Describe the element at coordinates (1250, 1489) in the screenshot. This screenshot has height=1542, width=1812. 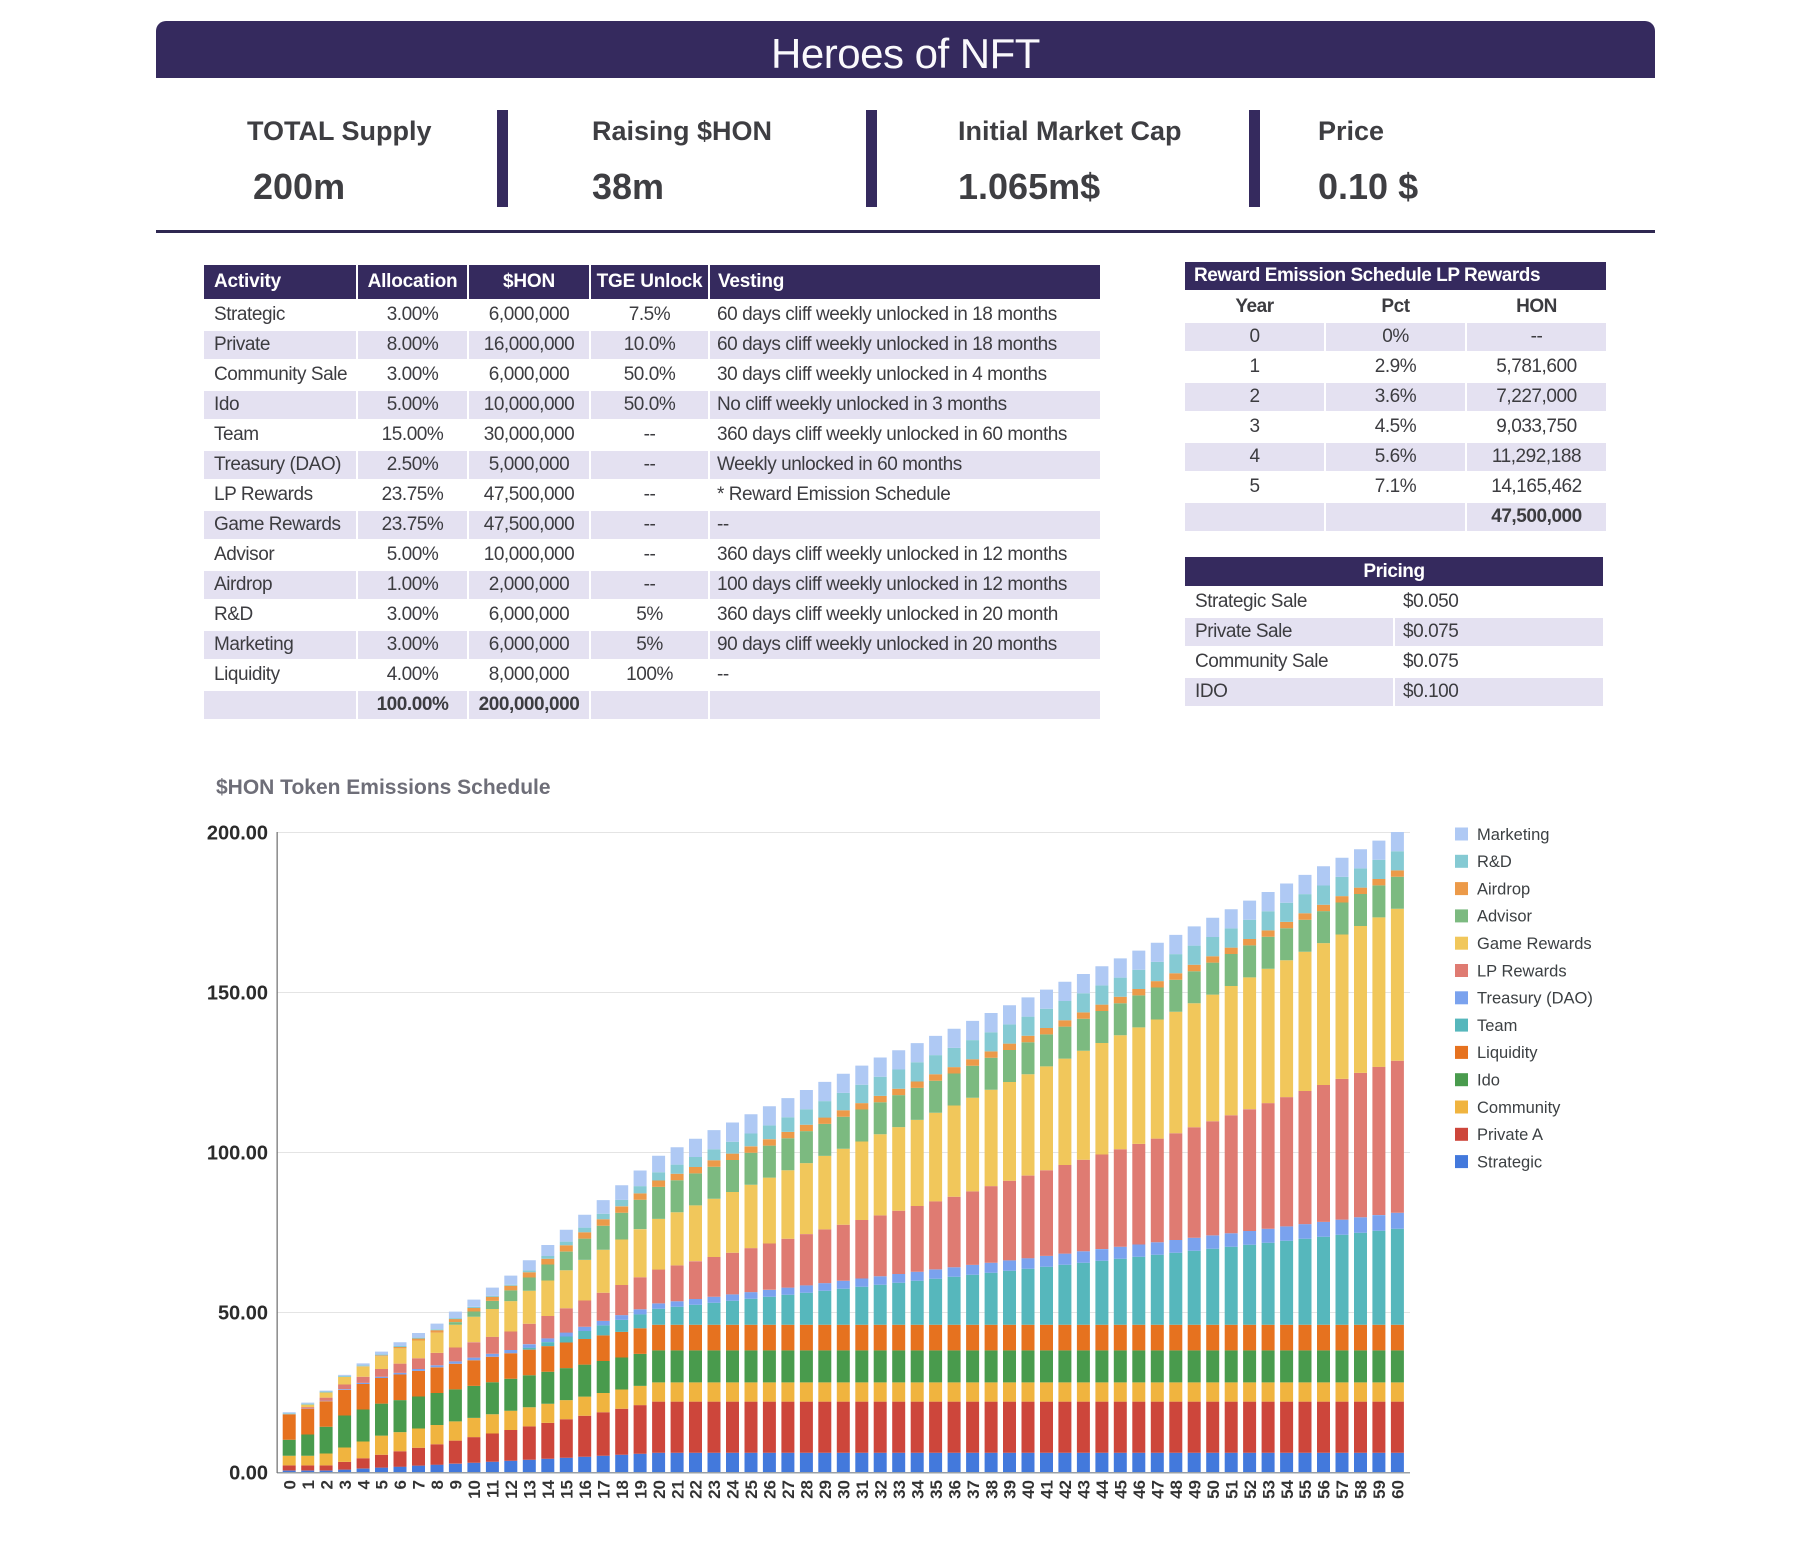
I see `svg-text: 52` at that location.